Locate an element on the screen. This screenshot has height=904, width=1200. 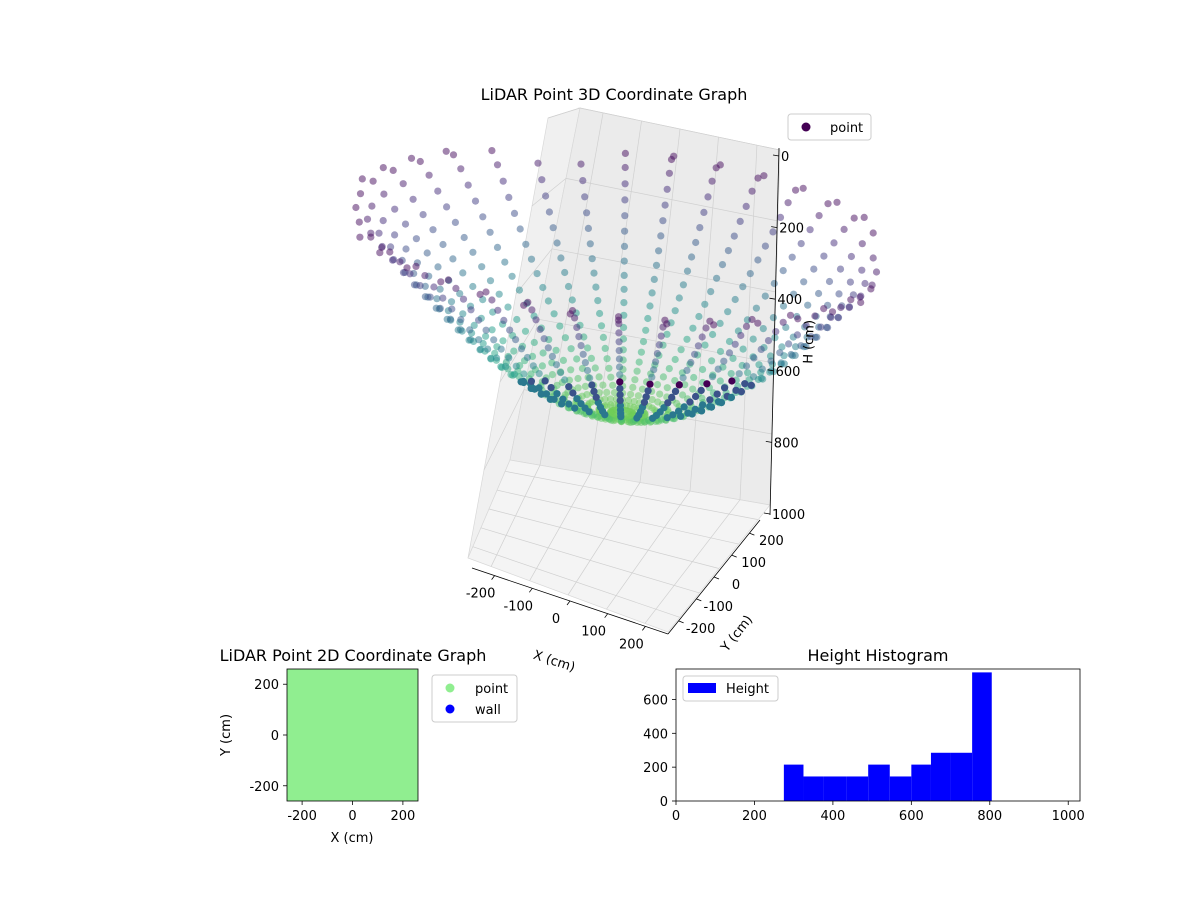
x-ticks-3d: -200 -100 0 100 200 is located at coordinates (556, 613).